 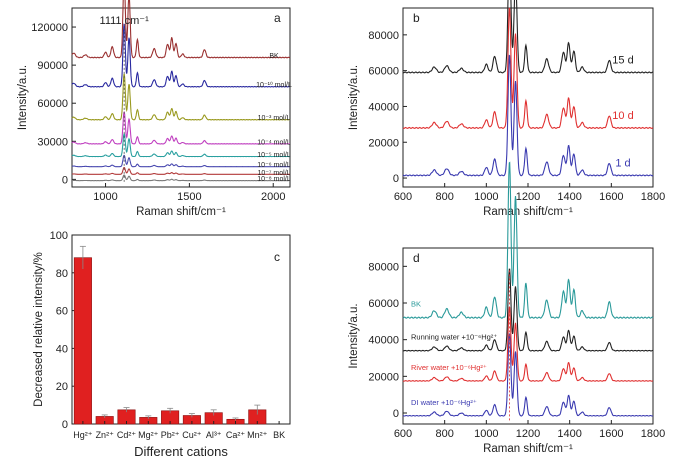 What do you see at coordinates (653, 434) in the screenshot?
I see `panel-d-xtick-label: 1800` at bounding box center [653, 434].